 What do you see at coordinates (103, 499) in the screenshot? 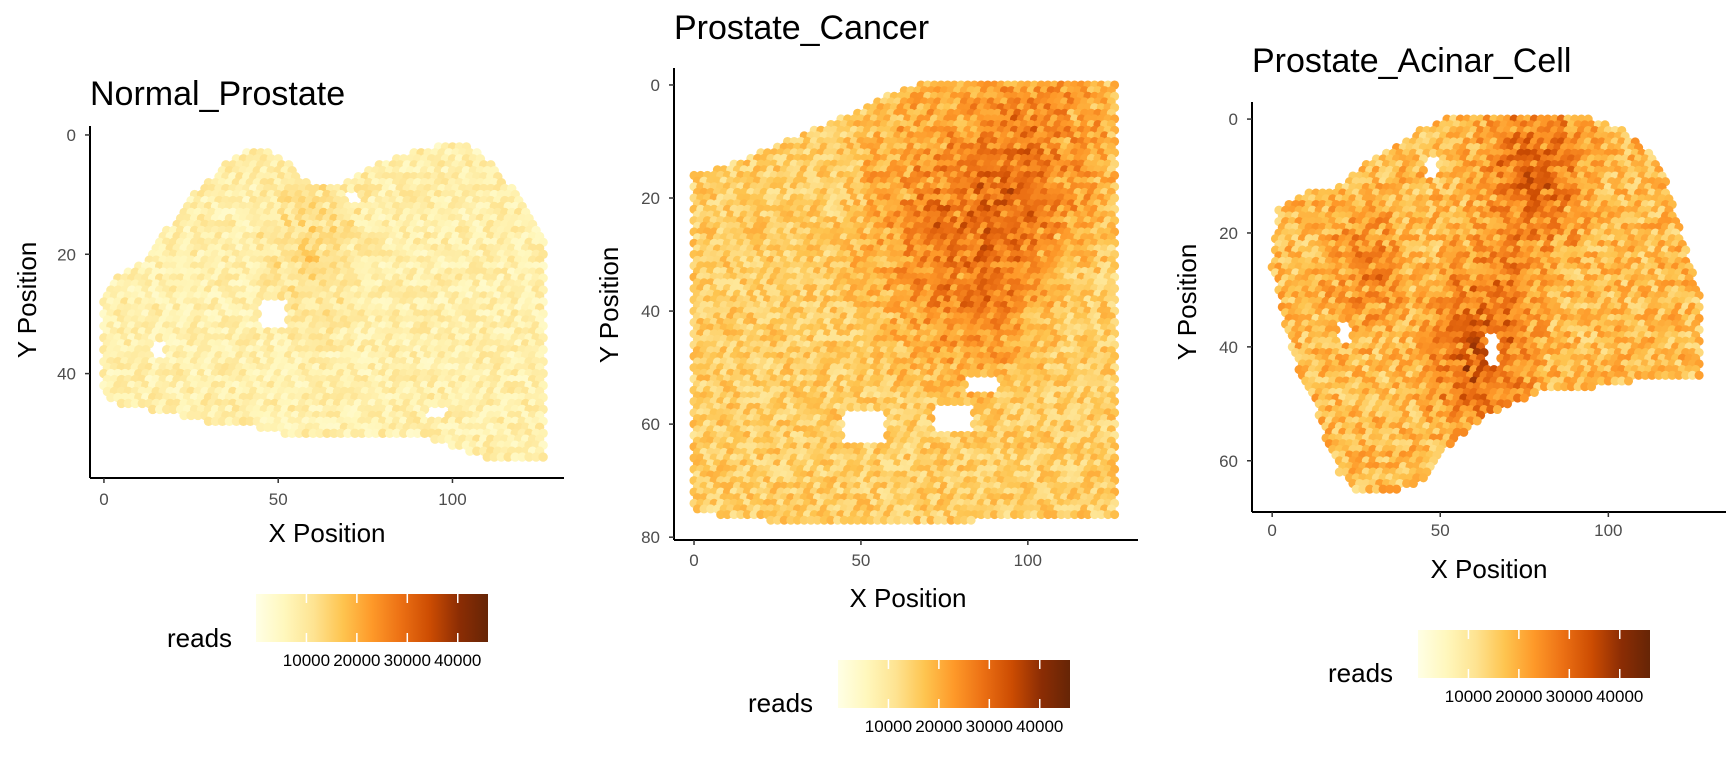
I see `x-tick-label: 0` at bounding box center [103, 499].